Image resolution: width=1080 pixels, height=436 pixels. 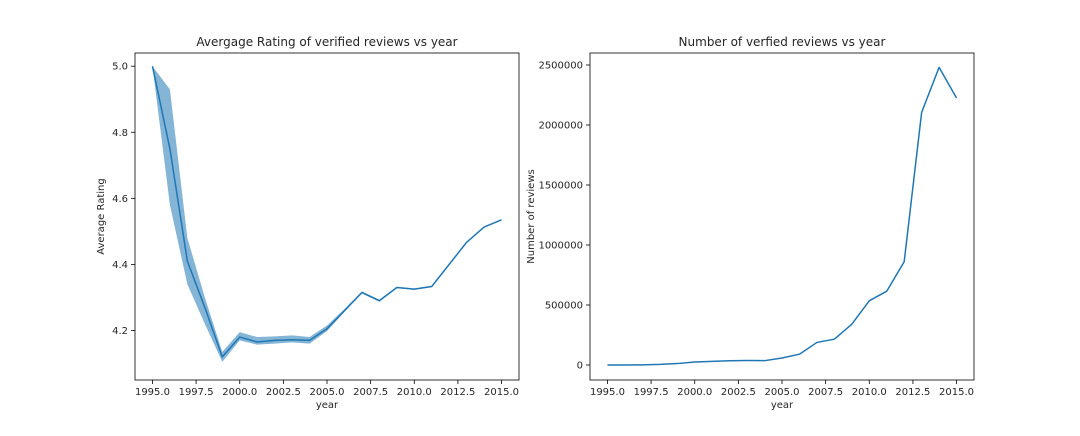 I want to click on chart-title: Number of verfied reviews vs year, so click(x=782, y=42).